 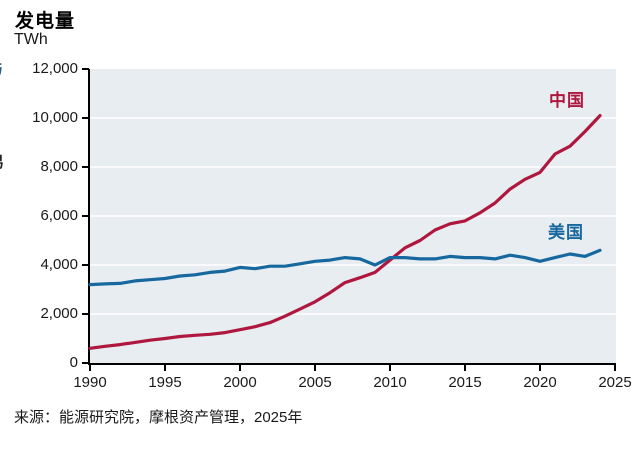 I want to click on x-tick-label: 2025, so click(x=615, y=382).